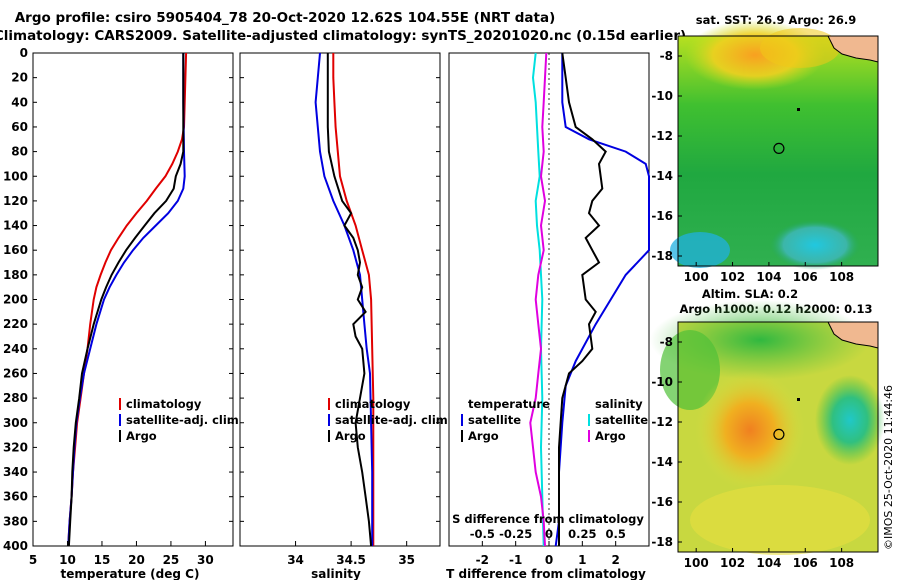 The width and height of the screenshot is (900, 580). I want to click on s-diff-tick-label: 0.5, so click(615, 534).